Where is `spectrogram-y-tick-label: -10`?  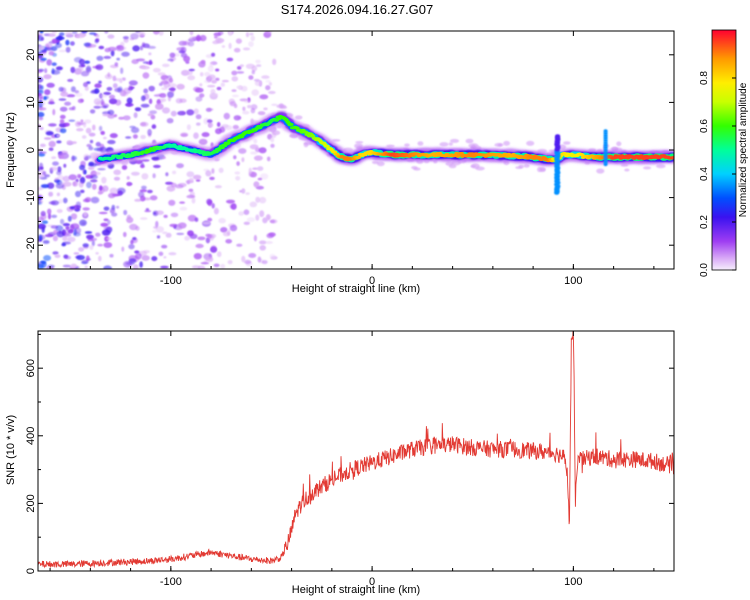 spectrogram-y-tick-label: -10 is located at coordinates (31, 198).